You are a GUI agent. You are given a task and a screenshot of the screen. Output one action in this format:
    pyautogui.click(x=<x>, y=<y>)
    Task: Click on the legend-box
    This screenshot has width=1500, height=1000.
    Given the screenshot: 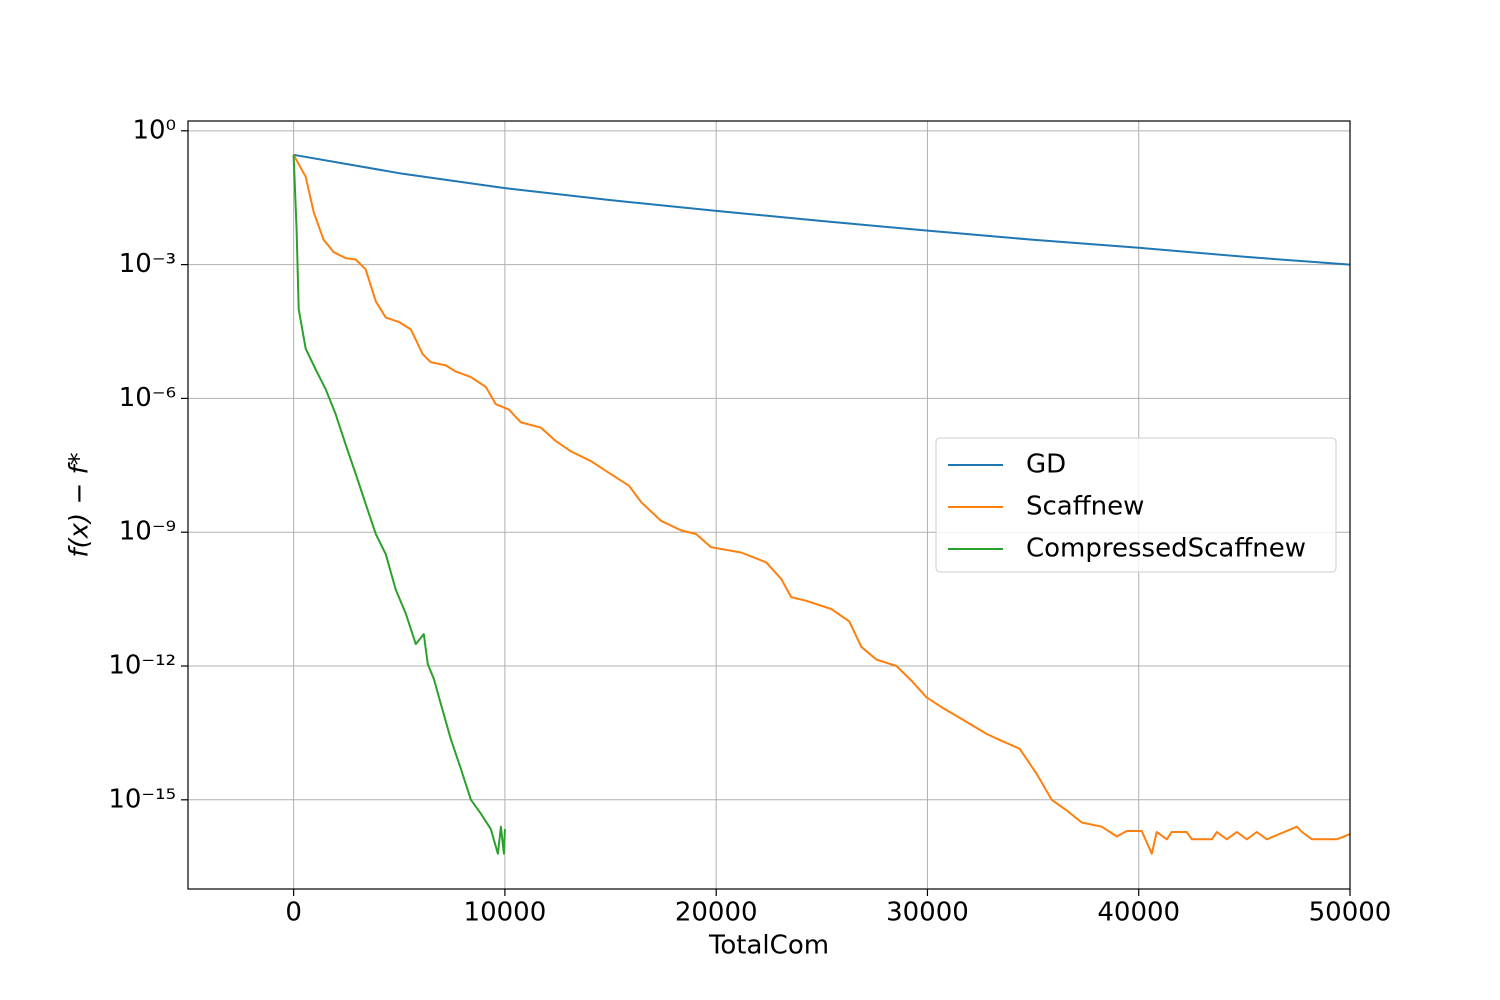 What is the action you would take?
    pyautogui.click(x=1136, y=505)
    